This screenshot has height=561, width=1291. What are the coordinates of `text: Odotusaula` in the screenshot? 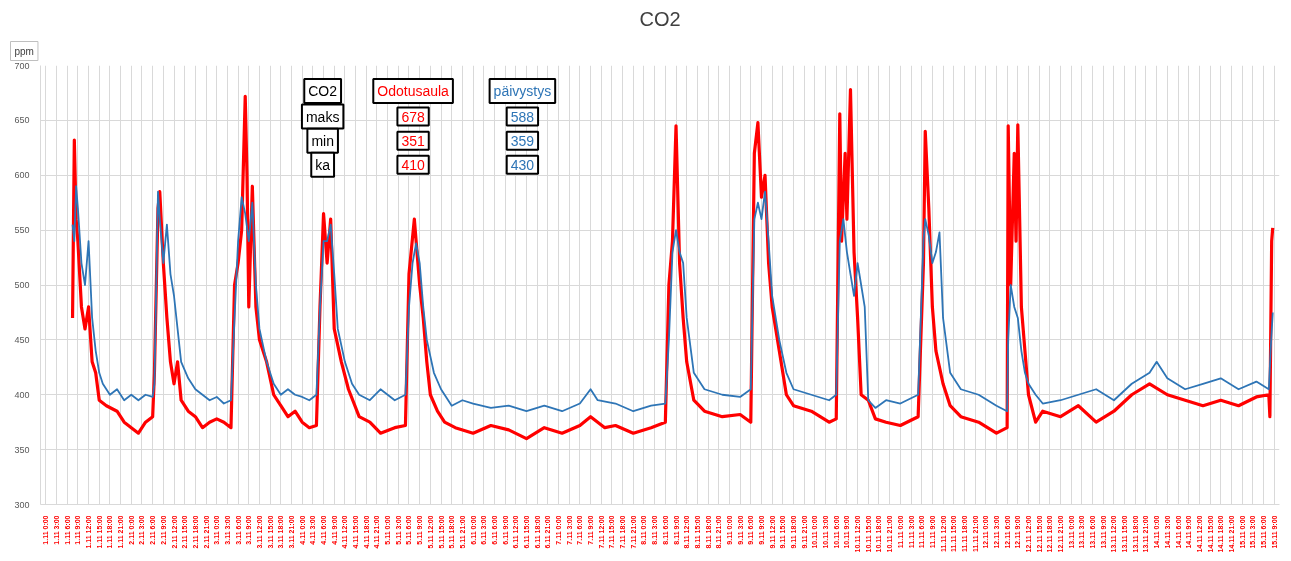 It's located at (413, 91).